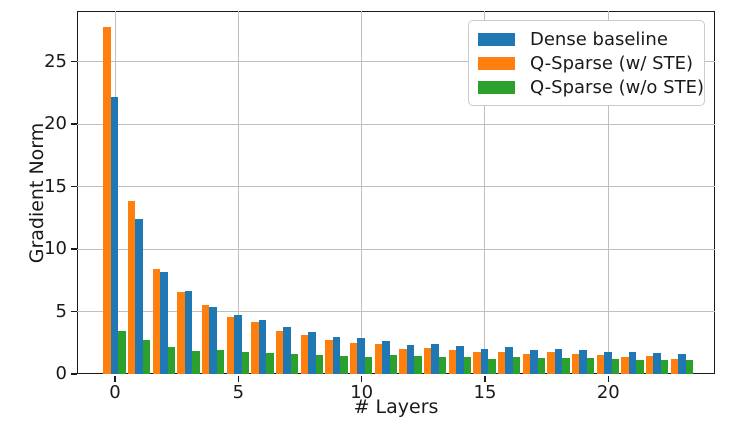  Describe the element at coordinates (611, 63) in the screenshot. I see `legend-label: Q-Sparse (w/ STE)` at that location.